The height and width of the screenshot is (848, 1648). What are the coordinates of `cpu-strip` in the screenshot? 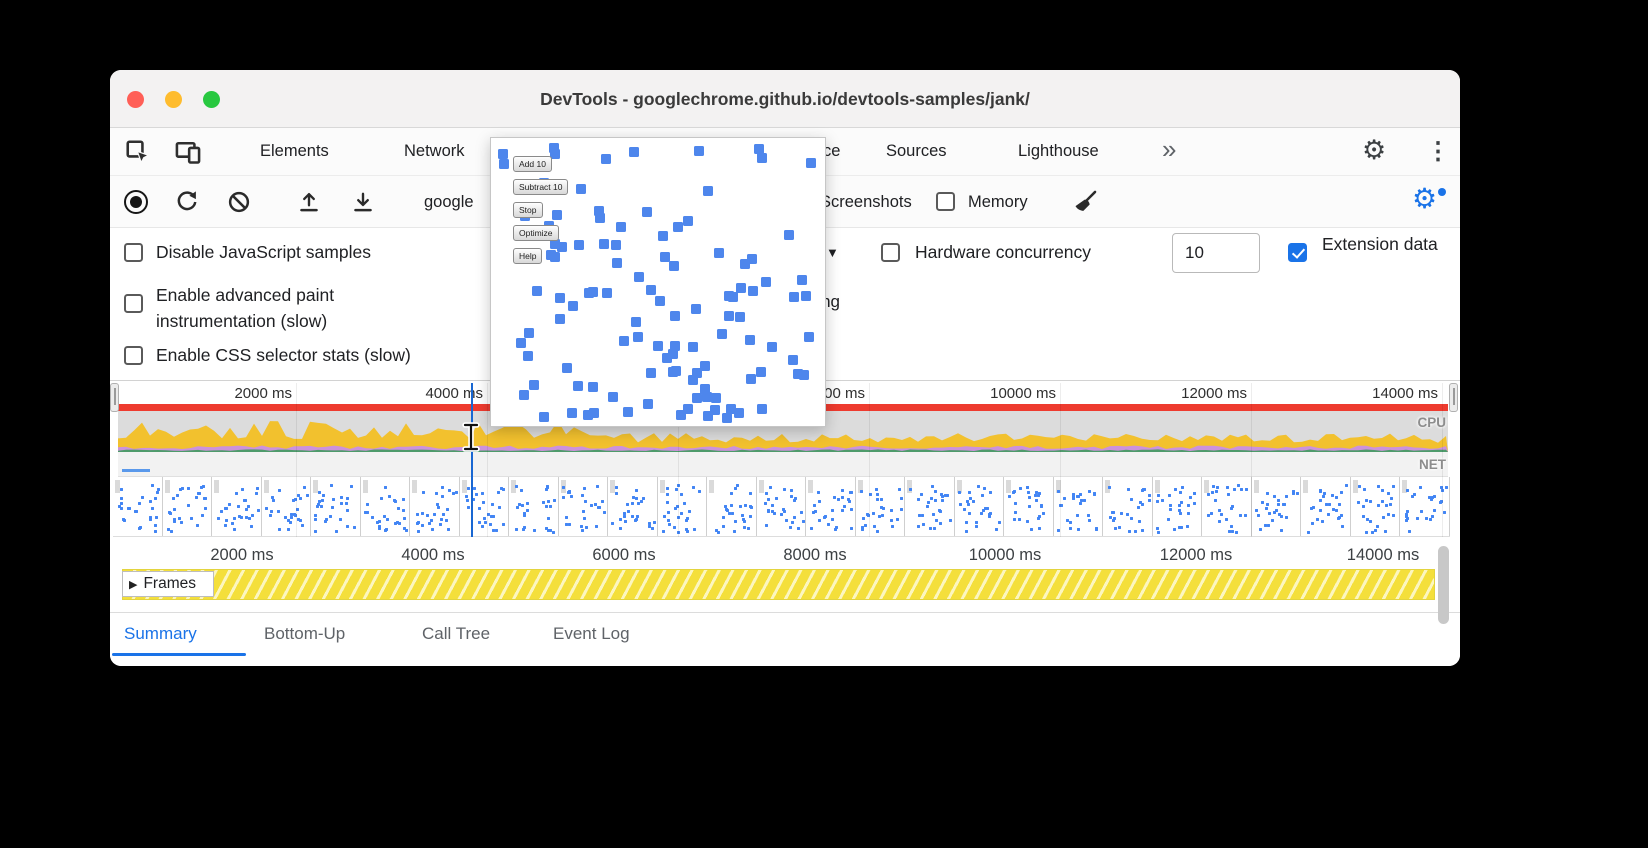 It's located at (783, 431).